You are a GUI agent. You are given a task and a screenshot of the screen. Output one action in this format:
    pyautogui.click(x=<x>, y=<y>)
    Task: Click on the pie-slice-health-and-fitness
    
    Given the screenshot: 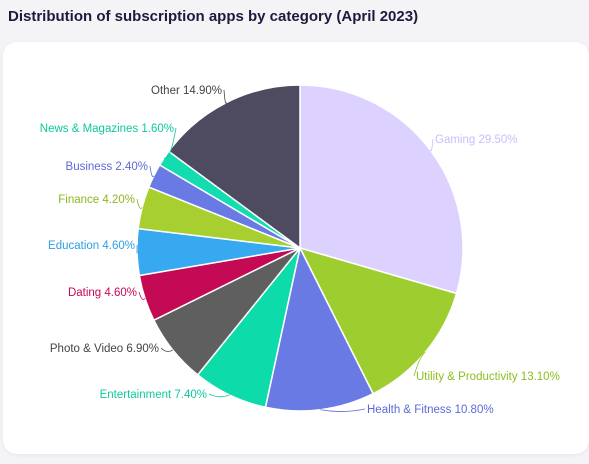 What is the action you would take?
    pyautogui.click(x=319, y=328)
    